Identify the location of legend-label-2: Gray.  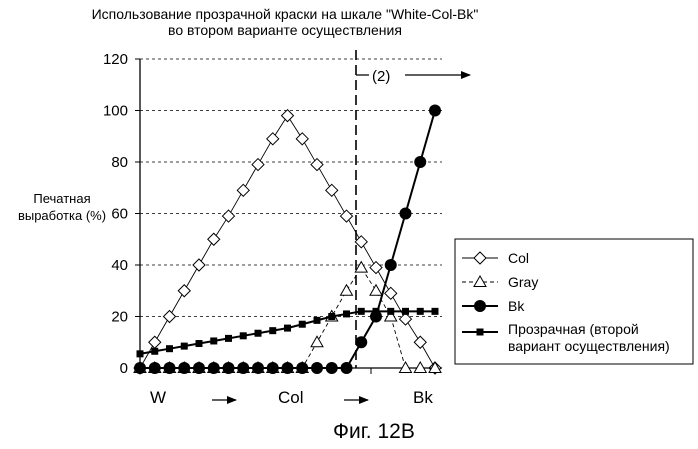
(523, 282).